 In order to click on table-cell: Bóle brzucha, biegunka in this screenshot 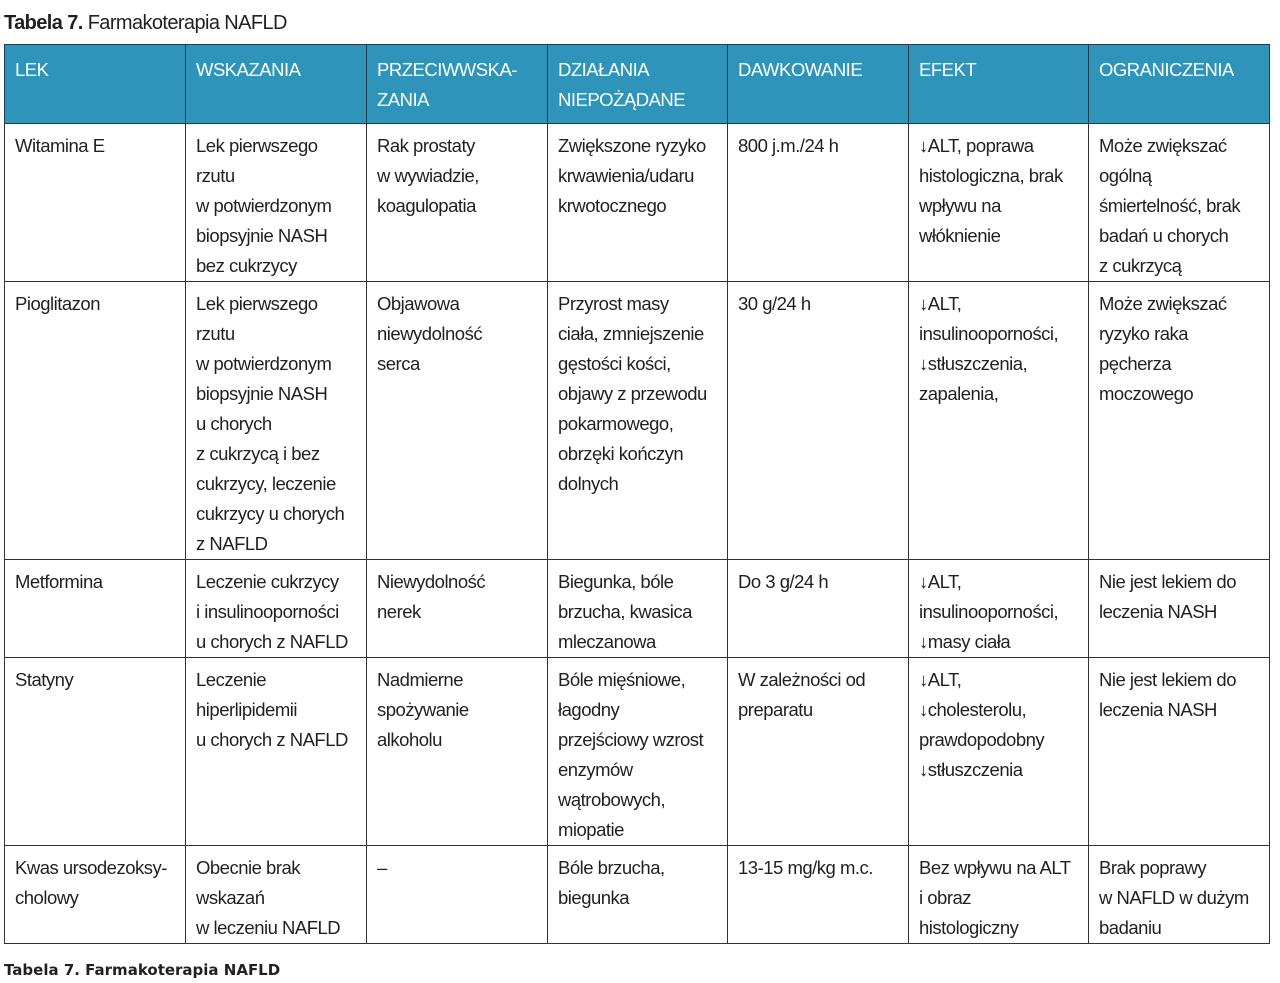, I will do `click(637, 894)`.